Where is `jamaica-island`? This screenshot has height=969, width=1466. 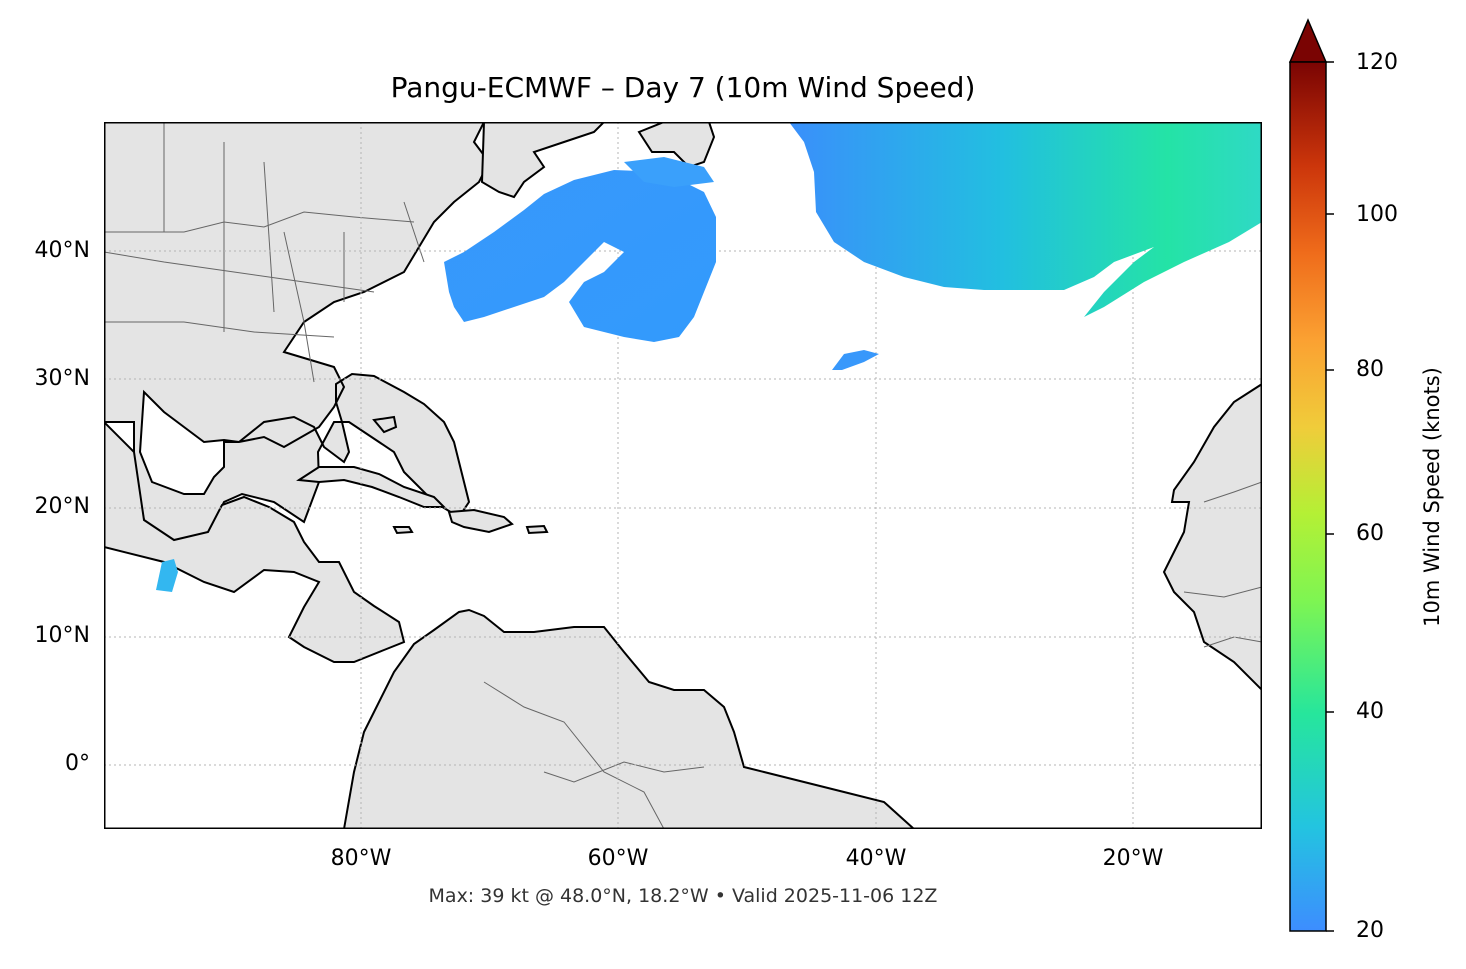
jamaica-island is located at coordinates (403, 530).